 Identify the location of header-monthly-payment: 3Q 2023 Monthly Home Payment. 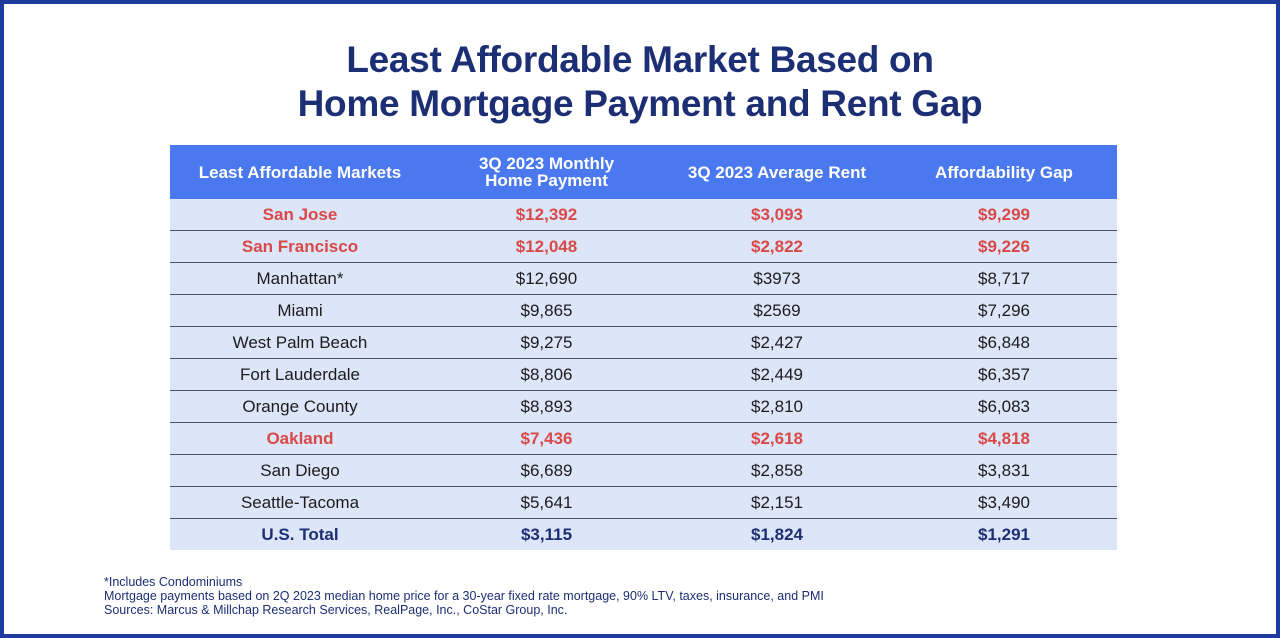
(546, 172).